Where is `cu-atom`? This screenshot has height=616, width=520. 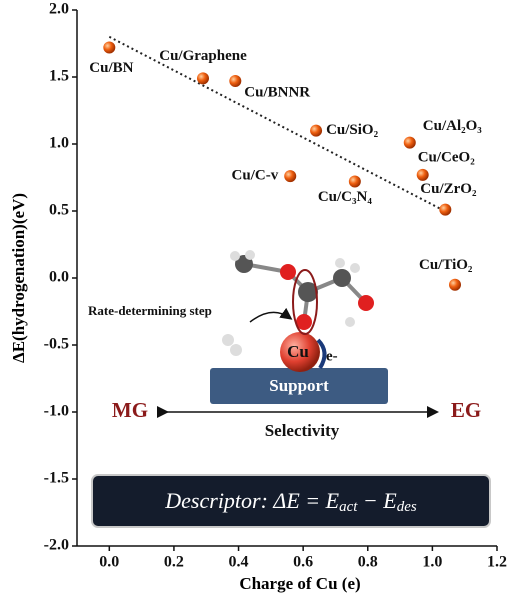
cu-atom is located at coordinates (300, 352).